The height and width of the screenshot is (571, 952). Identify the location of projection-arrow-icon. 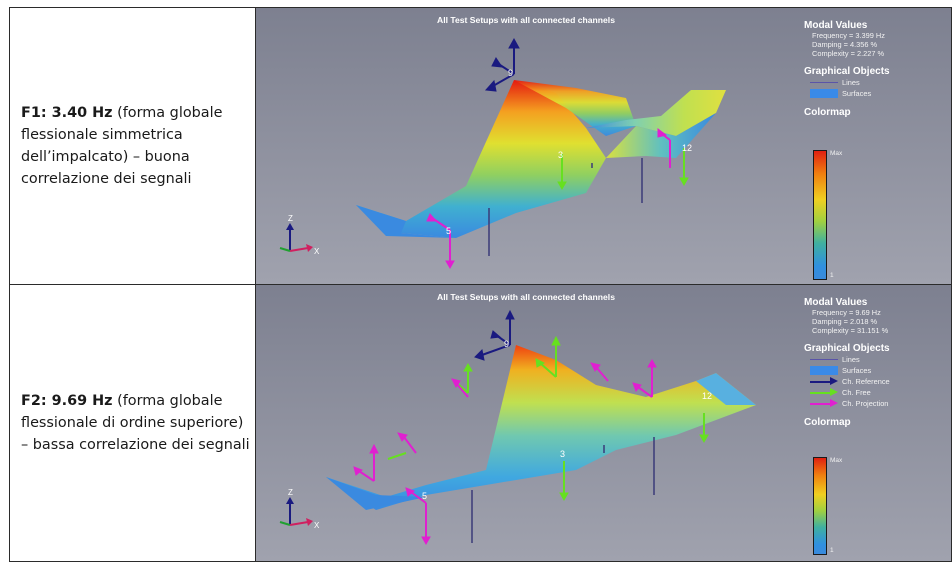
(824, 403).